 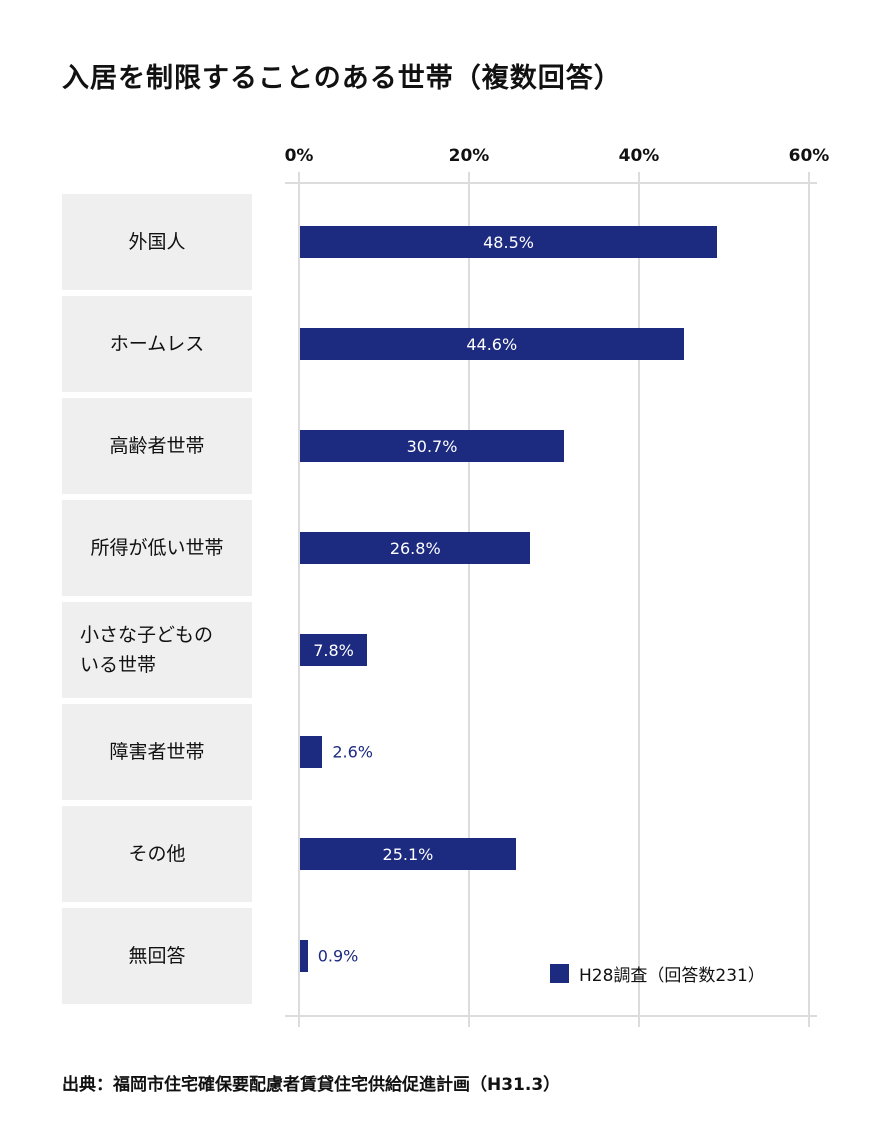 I want to click on bar-value-label: 2.6%, so click(x=353, y=752).